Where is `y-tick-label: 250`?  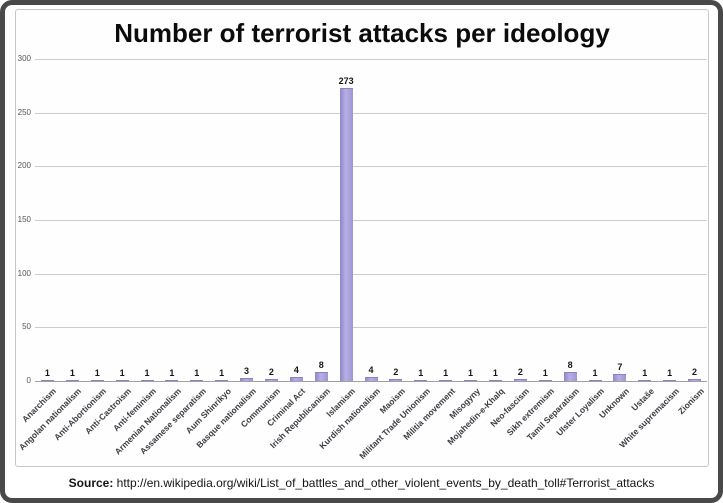 y-tick-label: 250 is located at coordinates (24, 112).